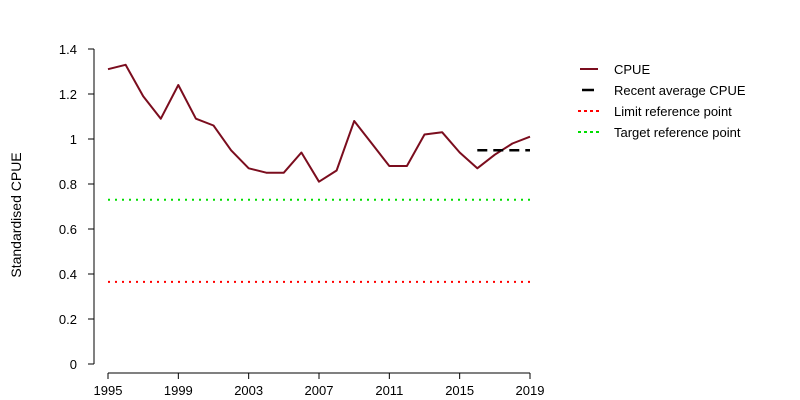  Describe the element at coordinates (73, 364) in the screenshot. I see `y-tick-label: 0` at that location.